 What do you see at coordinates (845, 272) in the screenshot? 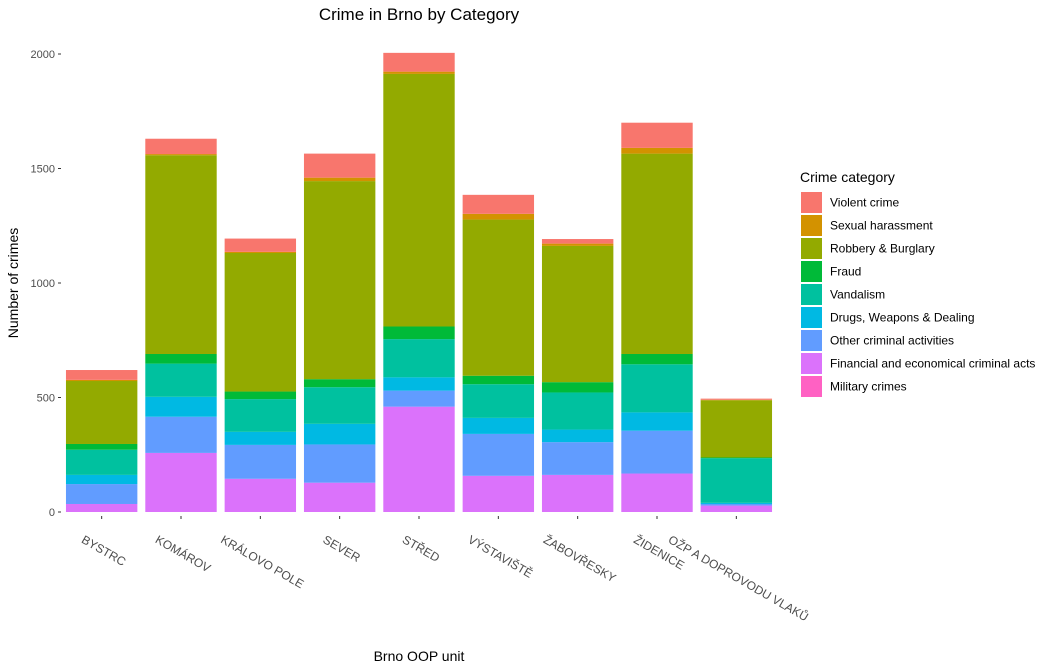
I see `legend-label: Fraud` at bounding box center [845, 272].